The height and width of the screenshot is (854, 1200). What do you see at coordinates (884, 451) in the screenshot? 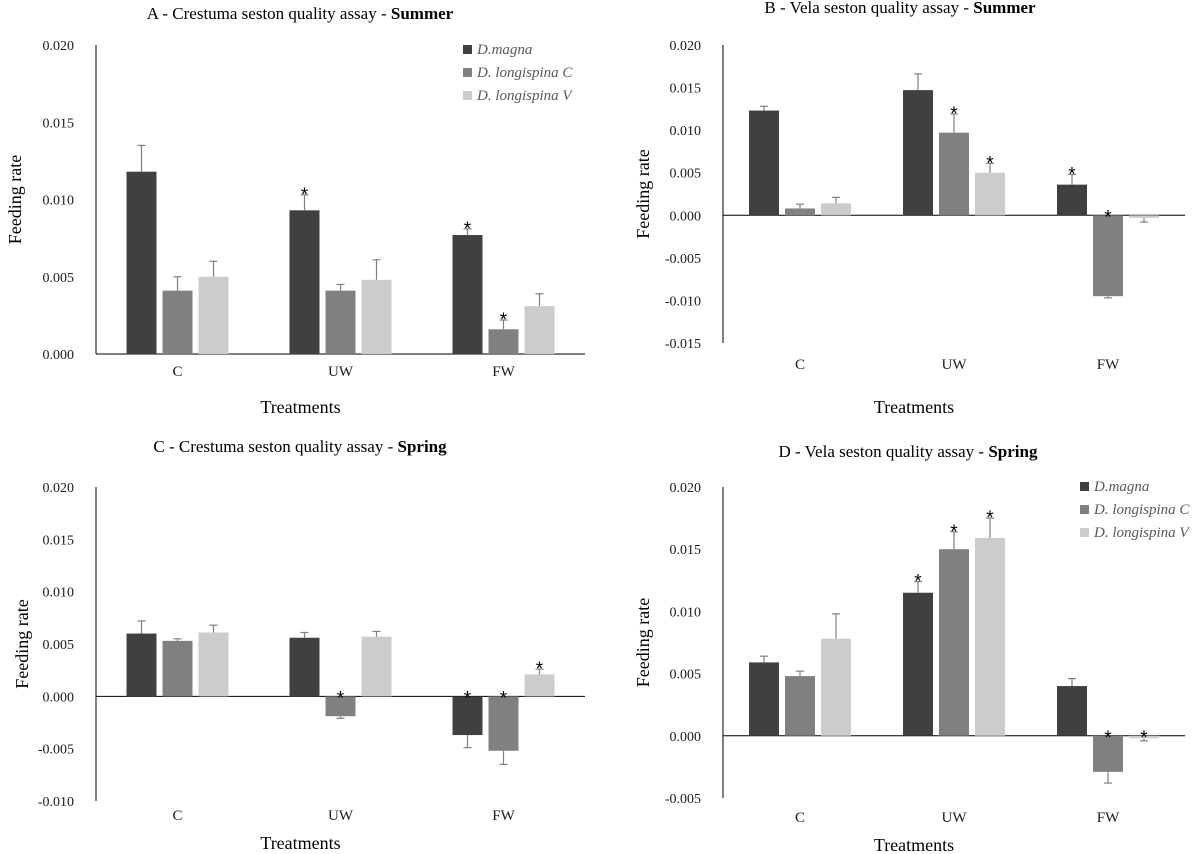
I see `chart-title-prefix: D - Vela seston quality assay -` at bounding box center [884, 451].